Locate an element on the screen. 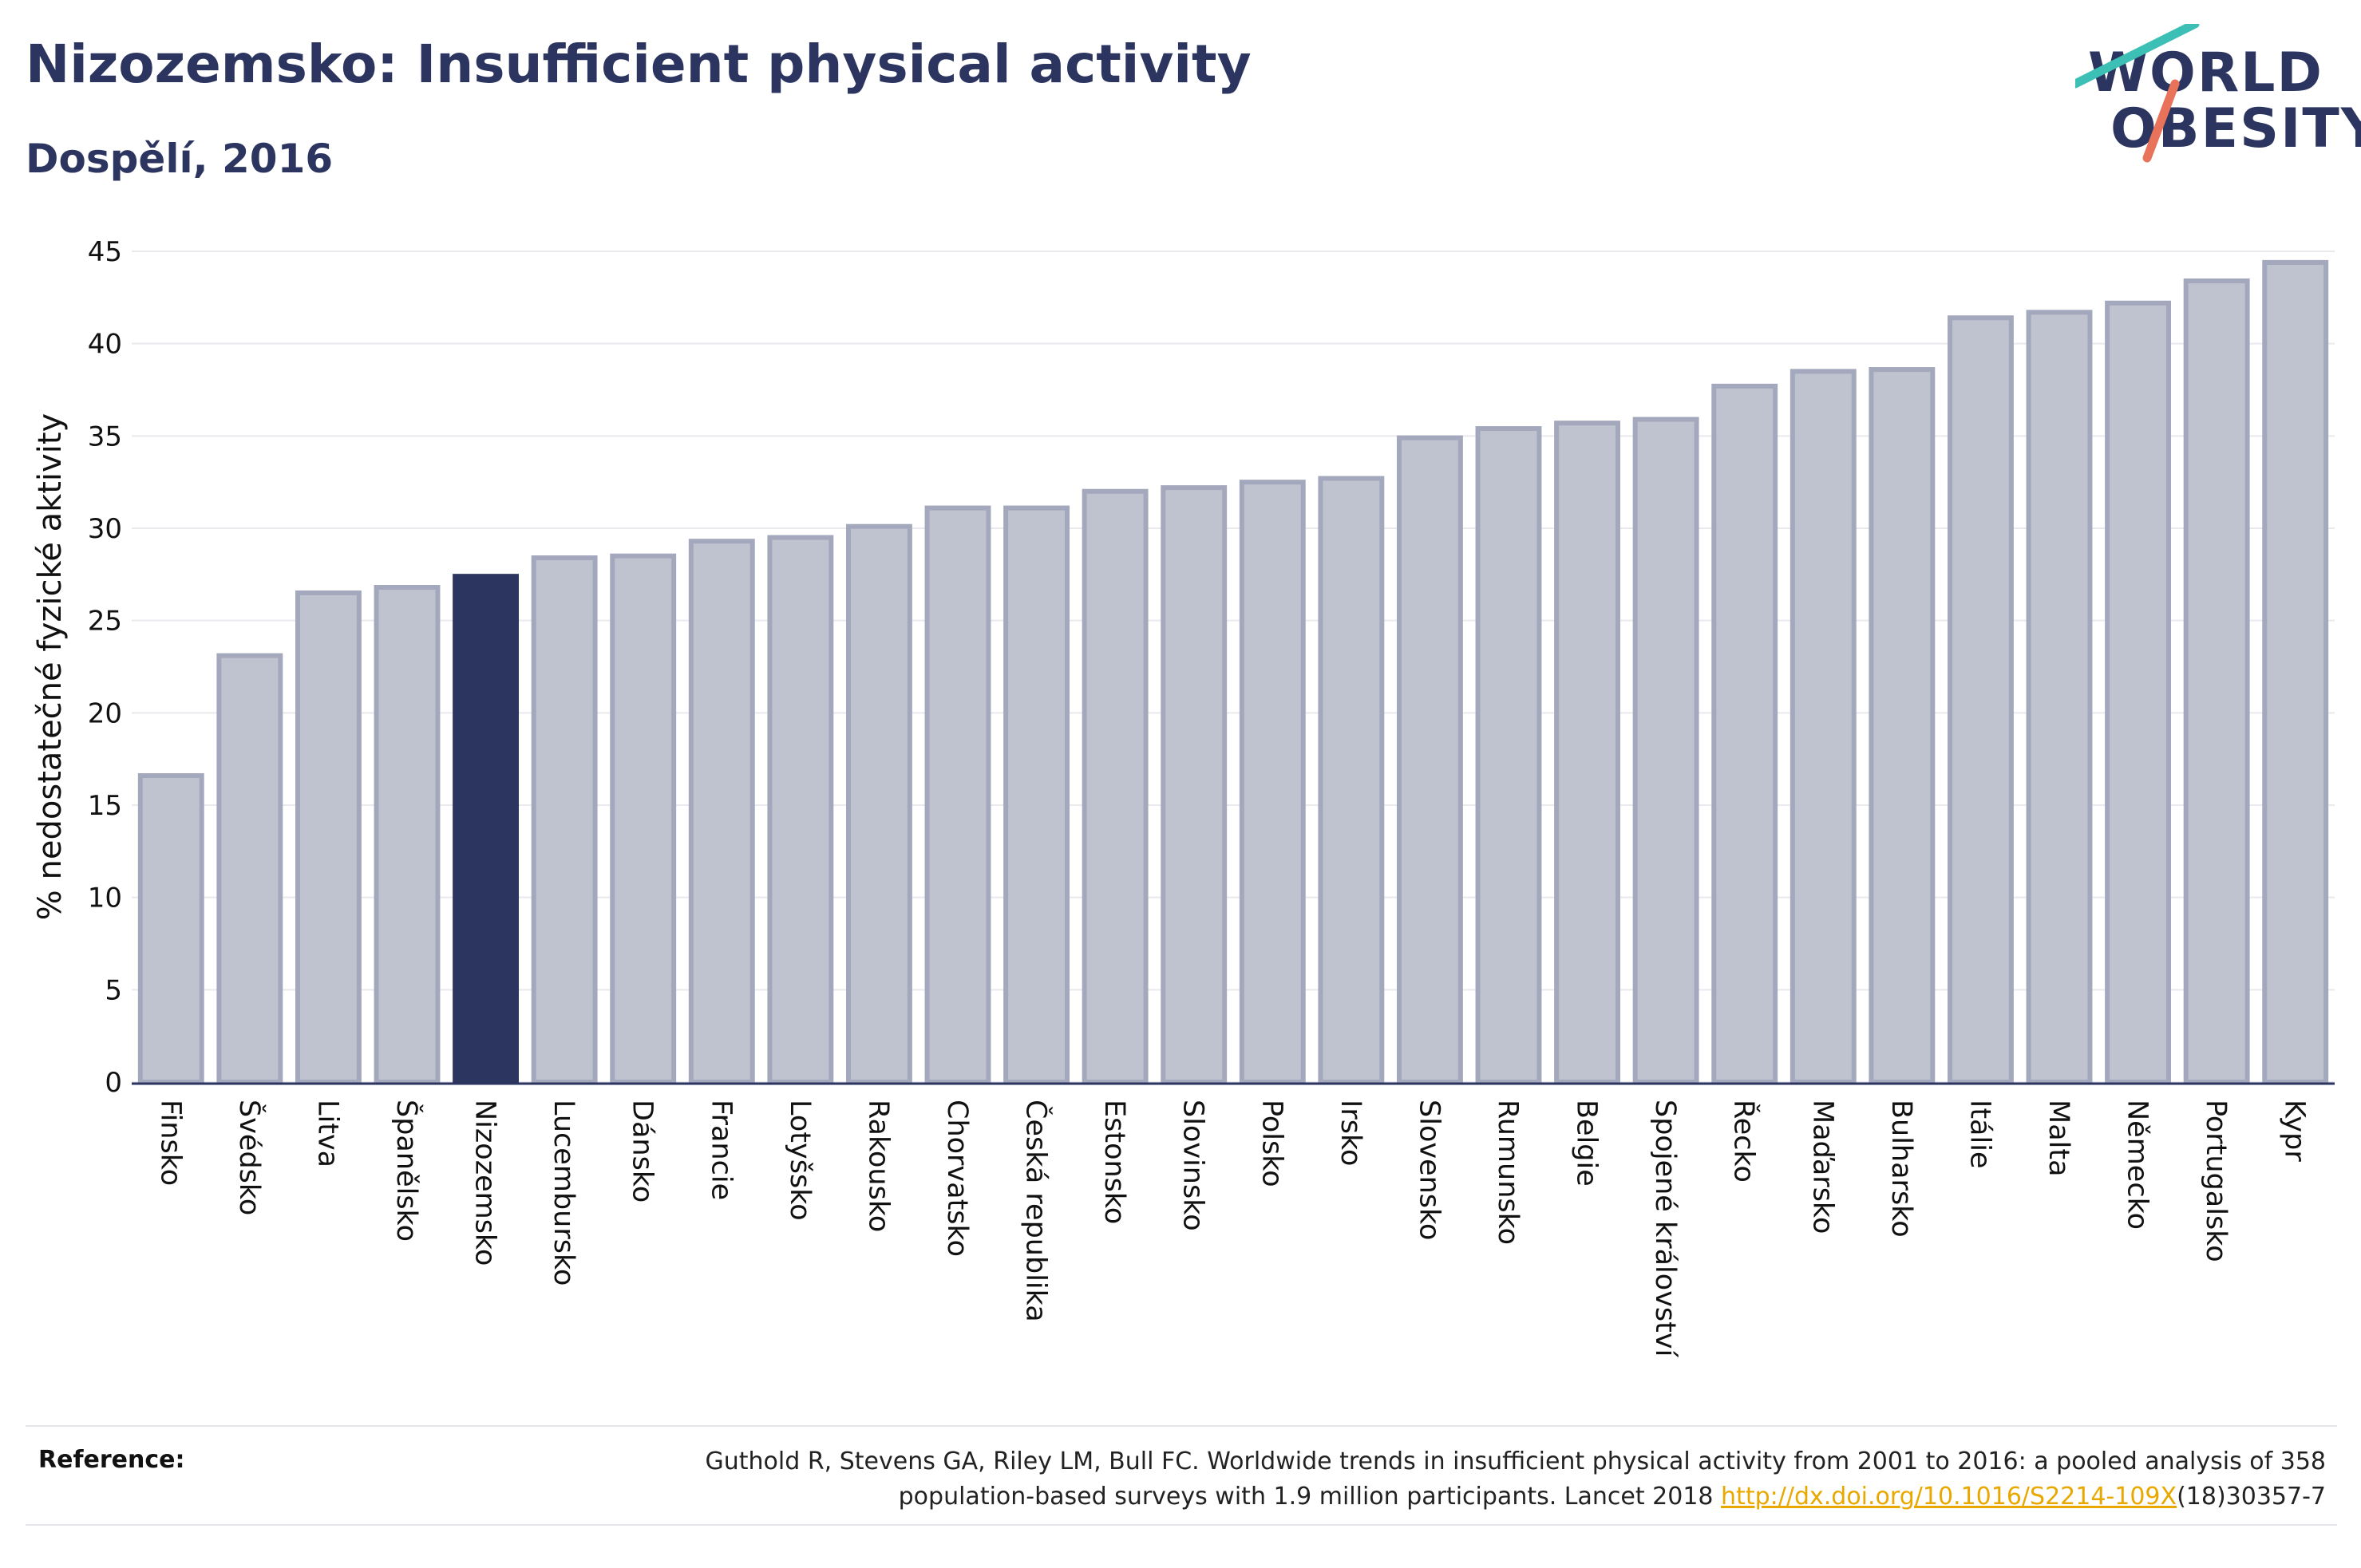 Image resolution: width=2361 pixels, height=1568 pixels. x-tick-label: Řecko is located at coordinates (1745, 1141).